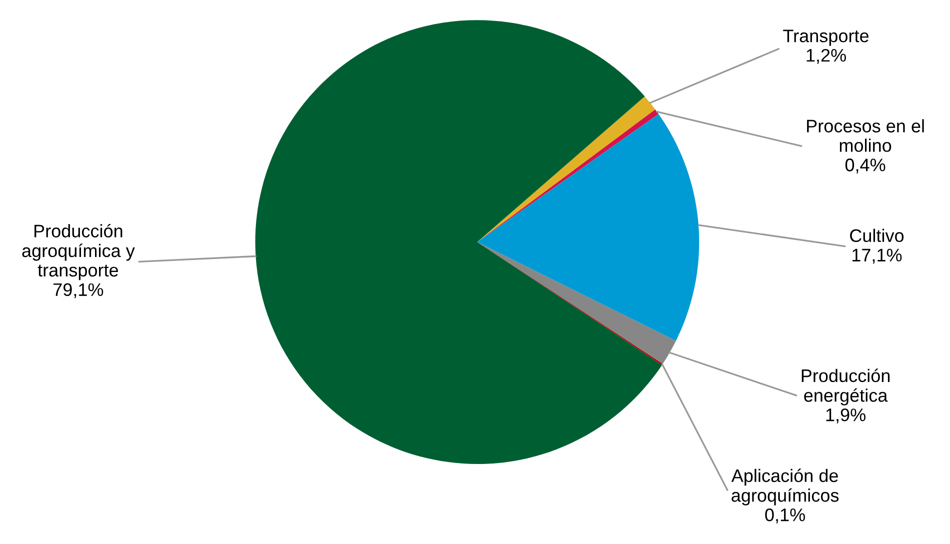 This screenshot has width=950, height=544. I want to click on slice-label: Producción agroquímica y transporte, so click(78, 252).